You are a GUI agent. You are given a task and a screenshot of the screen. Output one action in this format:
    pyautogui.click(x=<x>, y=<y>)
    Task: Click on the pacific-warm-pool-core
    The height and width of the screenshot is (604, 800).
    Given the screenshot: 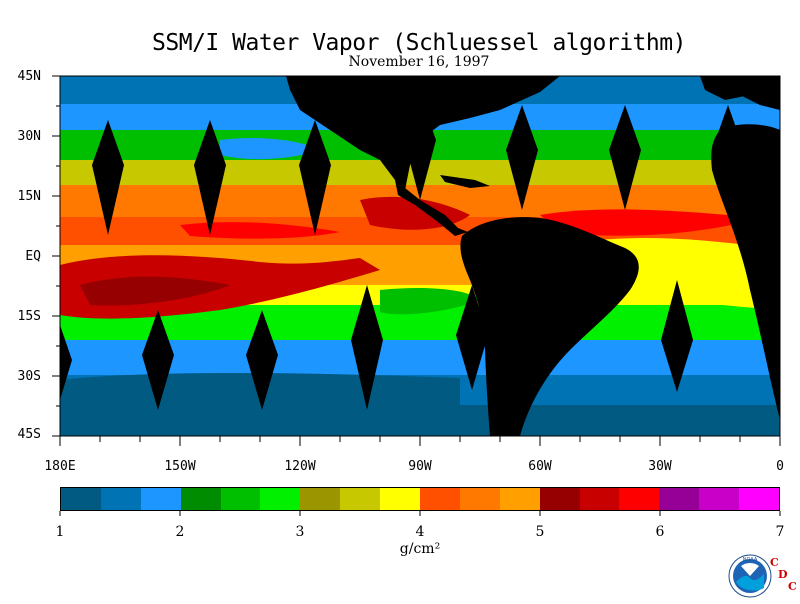 What is the action you would take?
    pyautogui.click(x=155, y=291)
    